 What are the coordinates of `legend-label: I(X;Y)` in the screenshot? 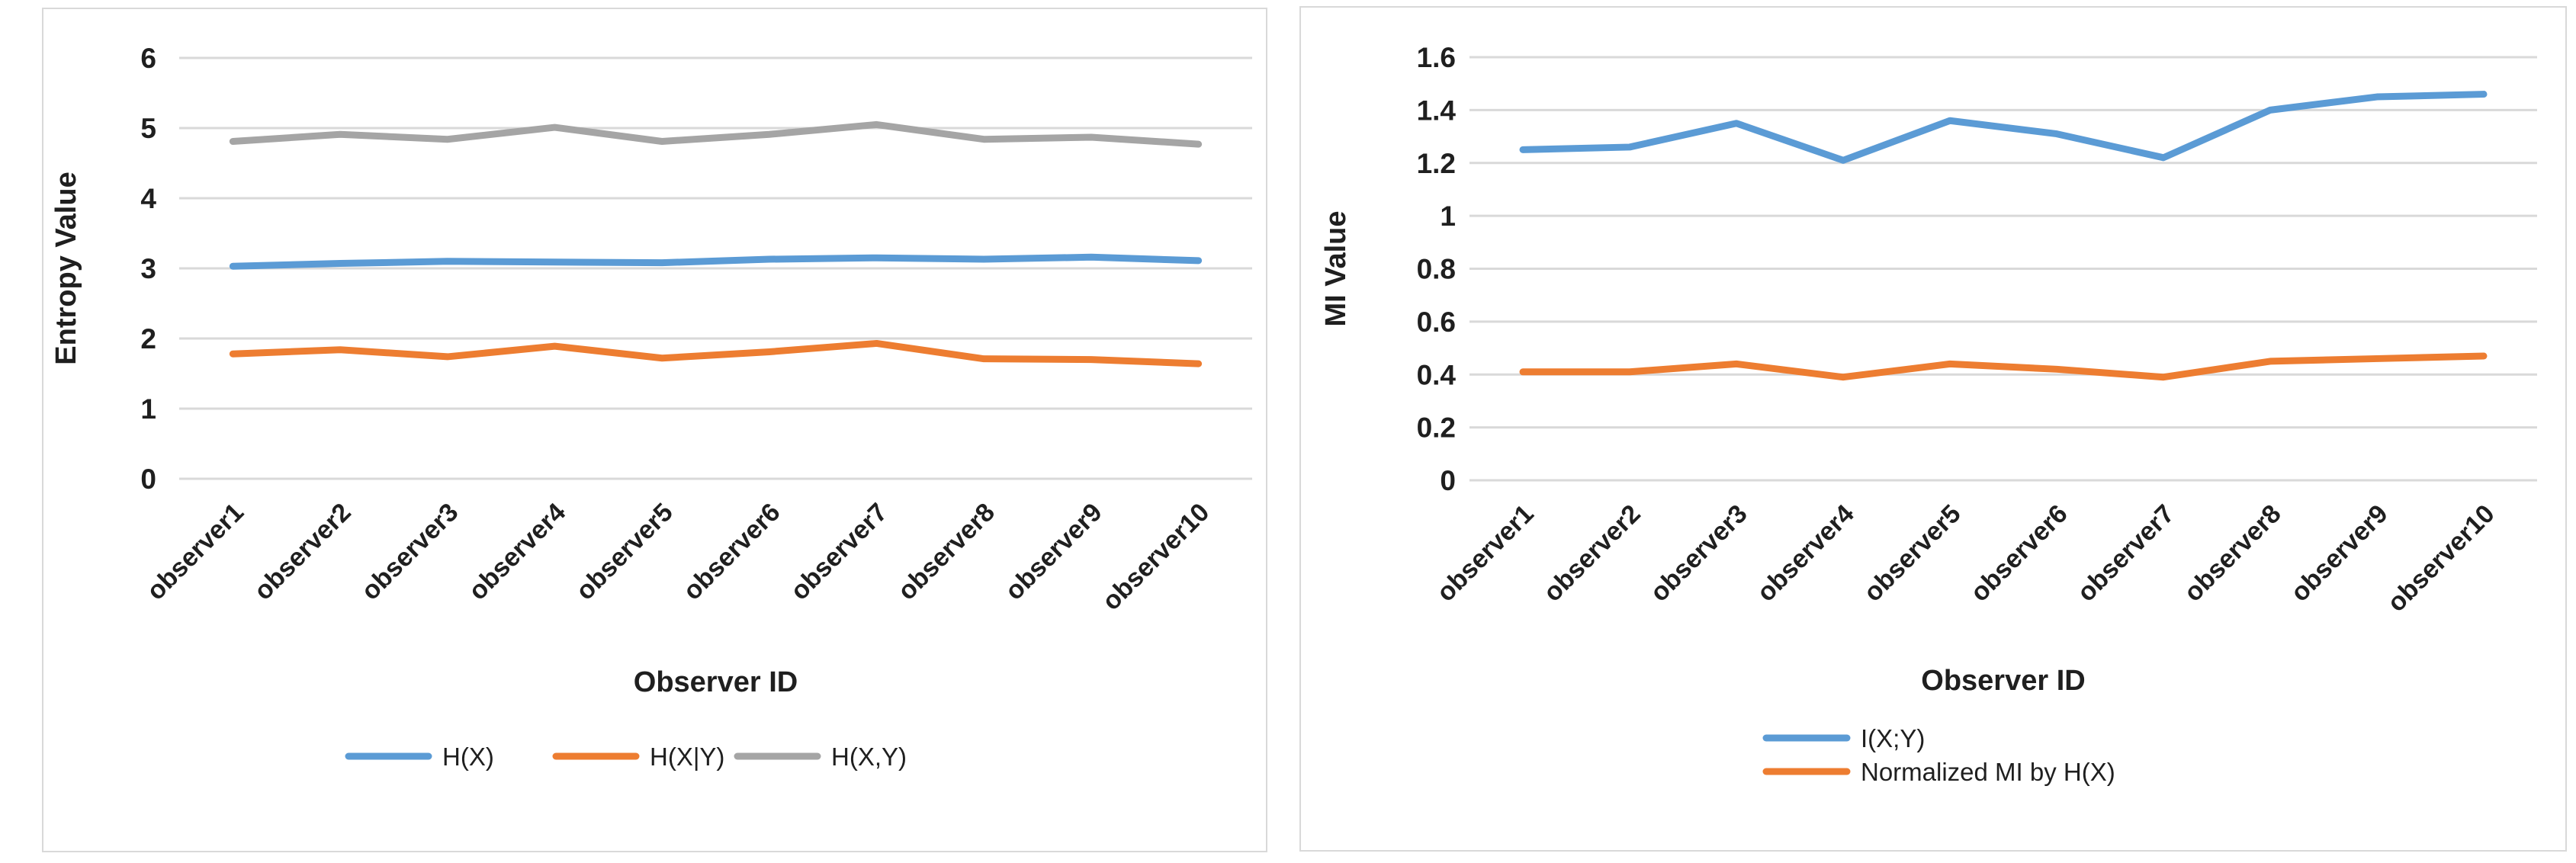 It's located at (1893, 738).